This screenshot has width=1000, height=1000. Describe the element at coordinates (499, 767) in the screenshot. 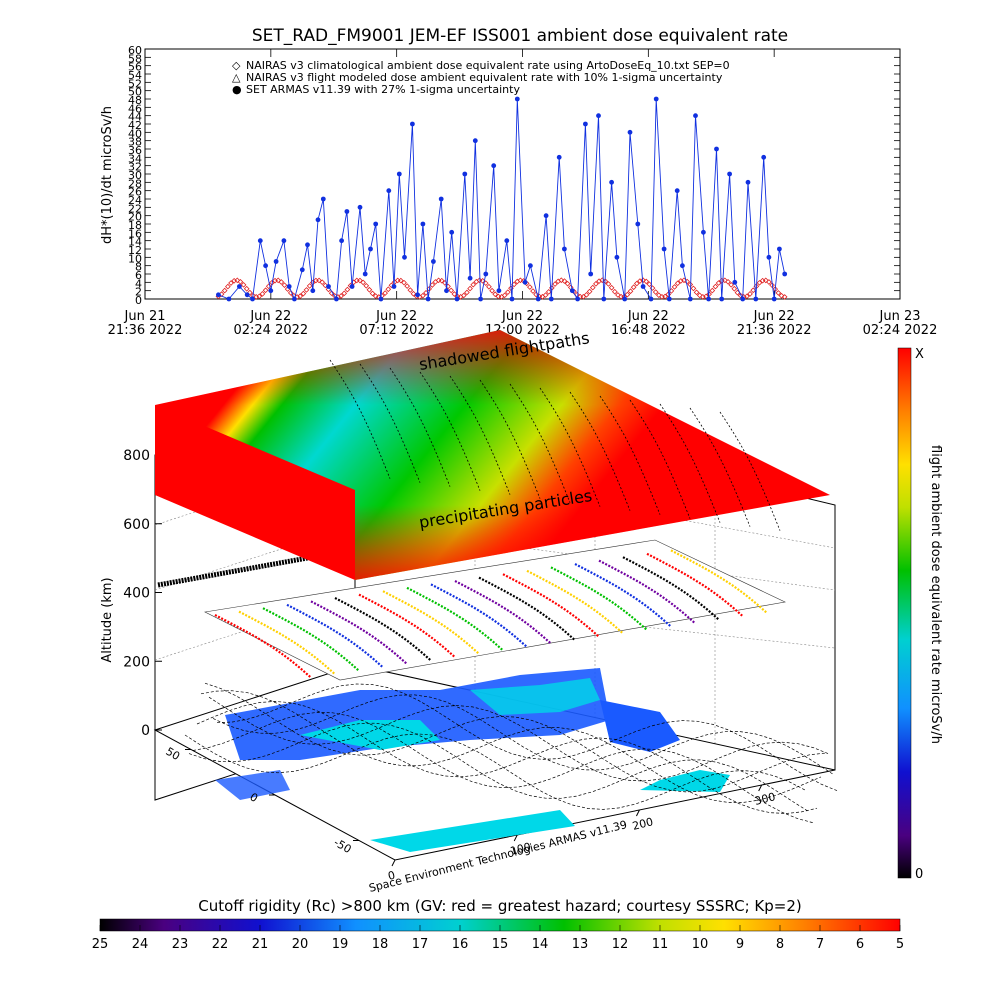

I see `ground-track` at that location.